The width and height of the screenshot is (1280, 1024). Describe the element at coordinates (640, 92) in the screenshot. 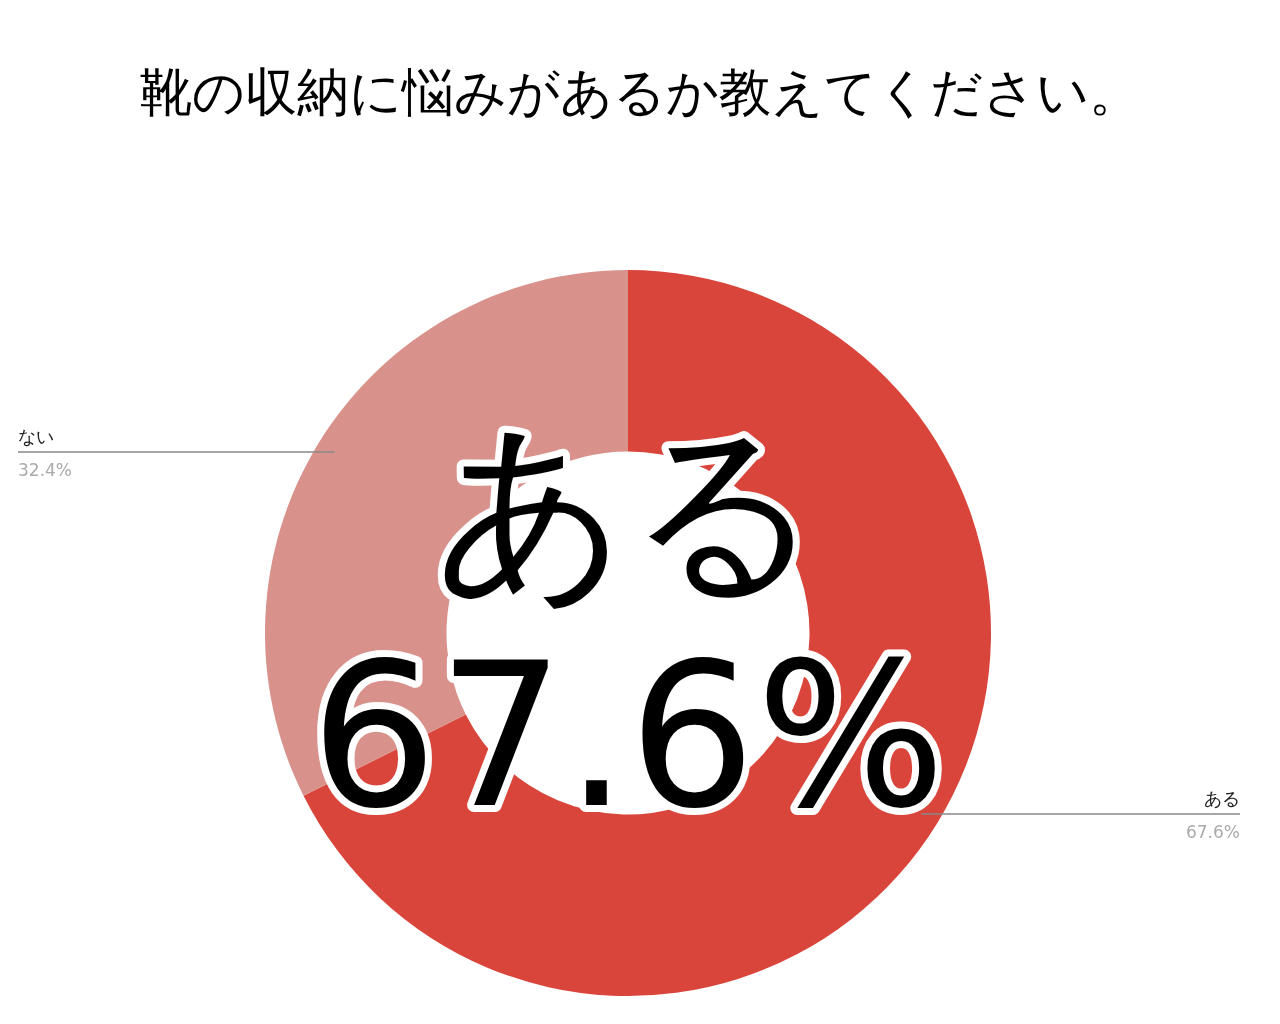

I see `chart-title: 靴の収納に悩みがあるか教えてください。` at that location.